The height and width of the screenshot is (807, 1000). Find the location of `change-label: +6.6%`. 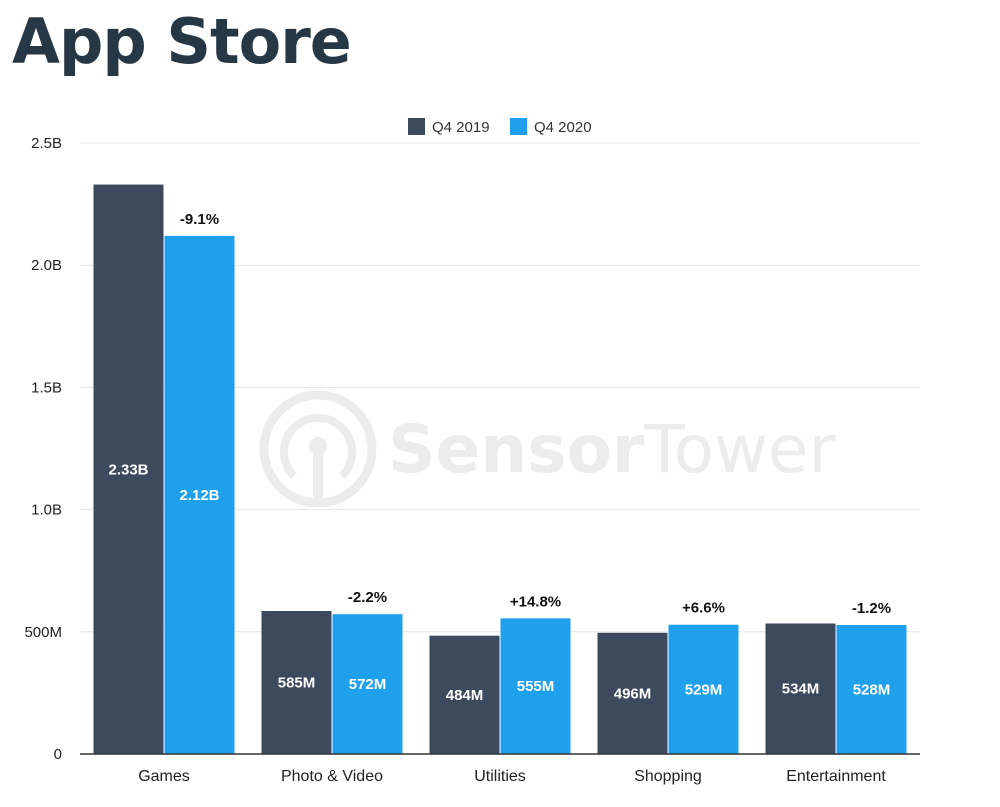

change-label: +6.6% is located at coordinates (703, 608).